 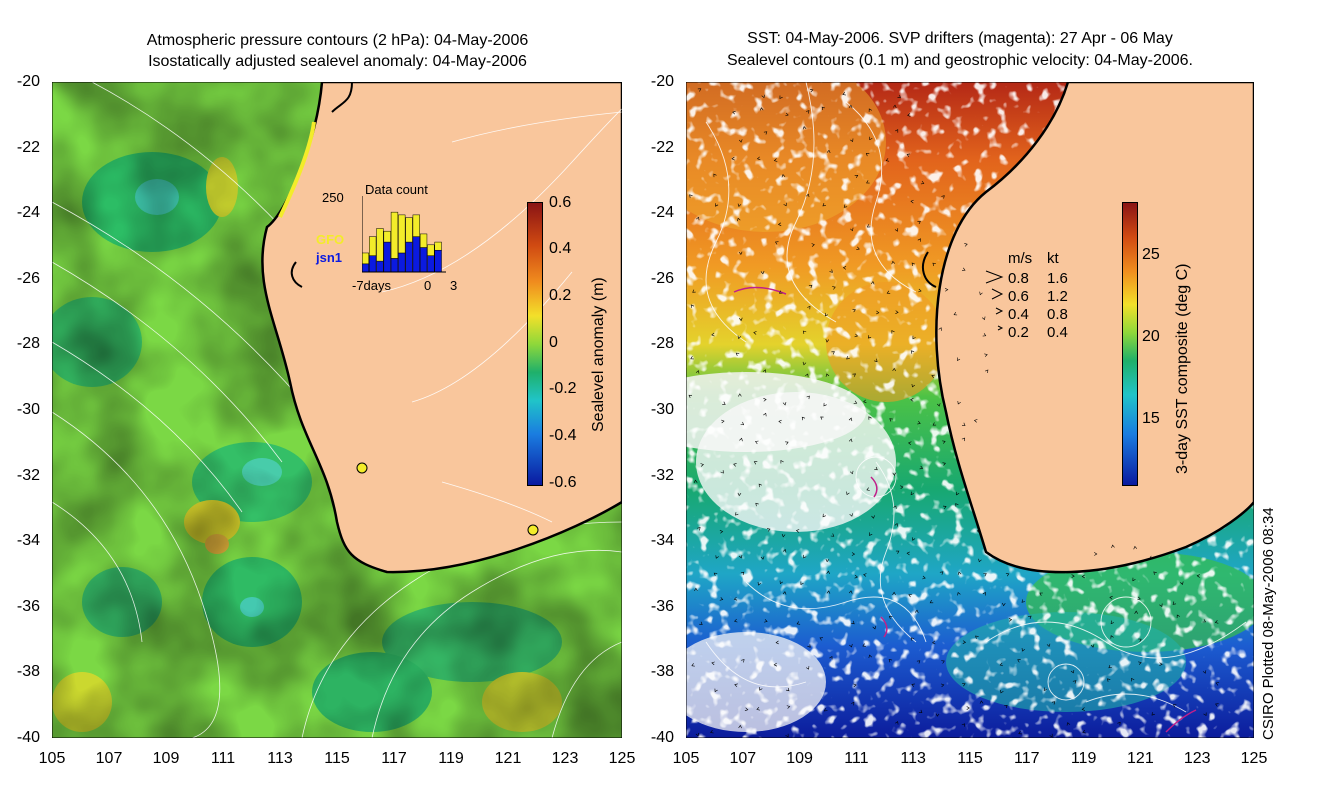 I want to click on gfo-bar, so click(x=366, y=258).